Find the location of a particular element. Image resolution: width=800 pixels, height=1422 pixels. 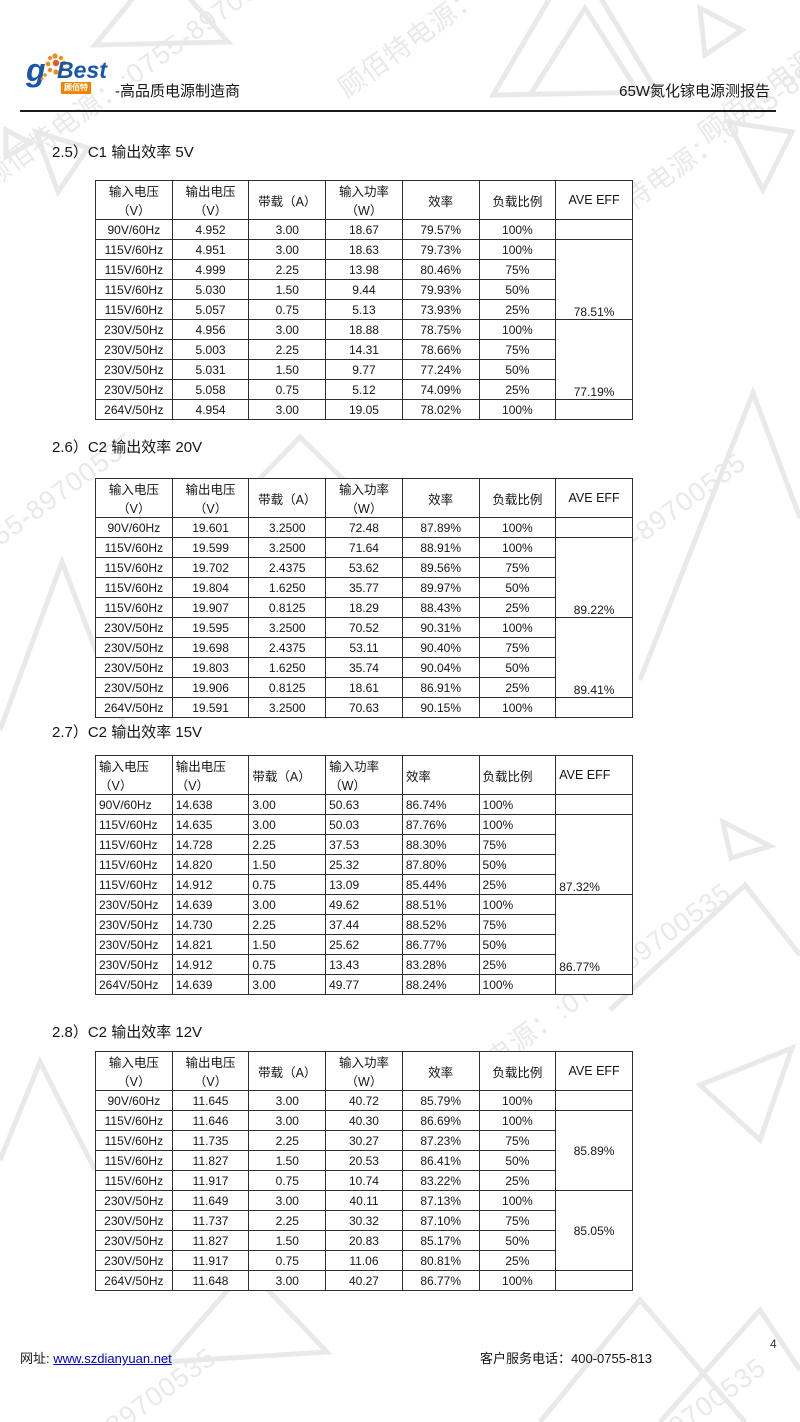

column-header: AVE EFF is located at coordinates (594, 200).